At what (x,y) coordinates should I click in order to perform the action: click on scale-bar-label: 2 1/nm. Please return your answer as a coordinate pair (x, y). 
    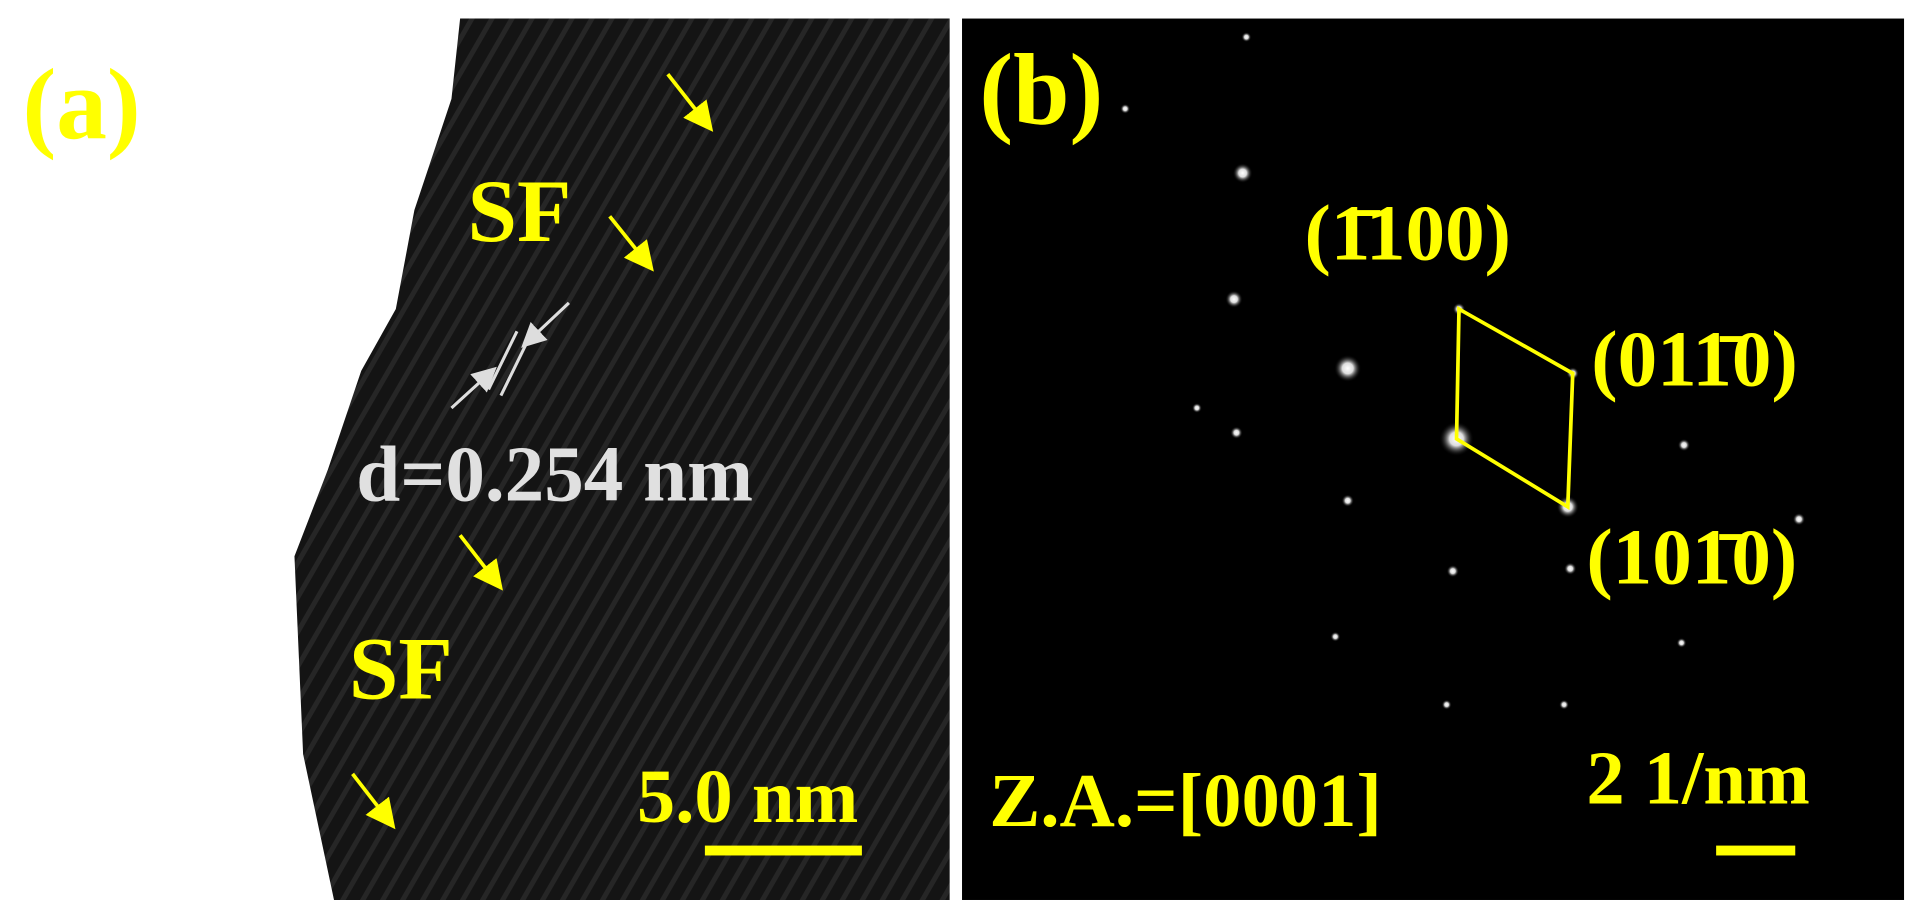
    Looking at the image, I should click on (1698, 778).